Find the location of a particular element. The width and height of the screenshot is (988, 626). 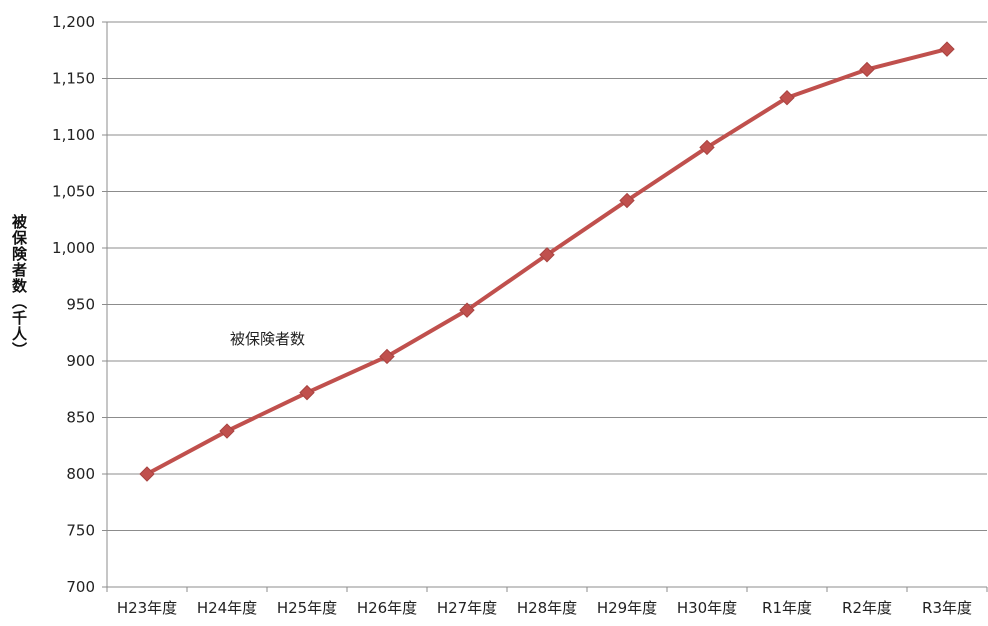

y-tick-label: 1,000 is located at coordinates (73, 248).